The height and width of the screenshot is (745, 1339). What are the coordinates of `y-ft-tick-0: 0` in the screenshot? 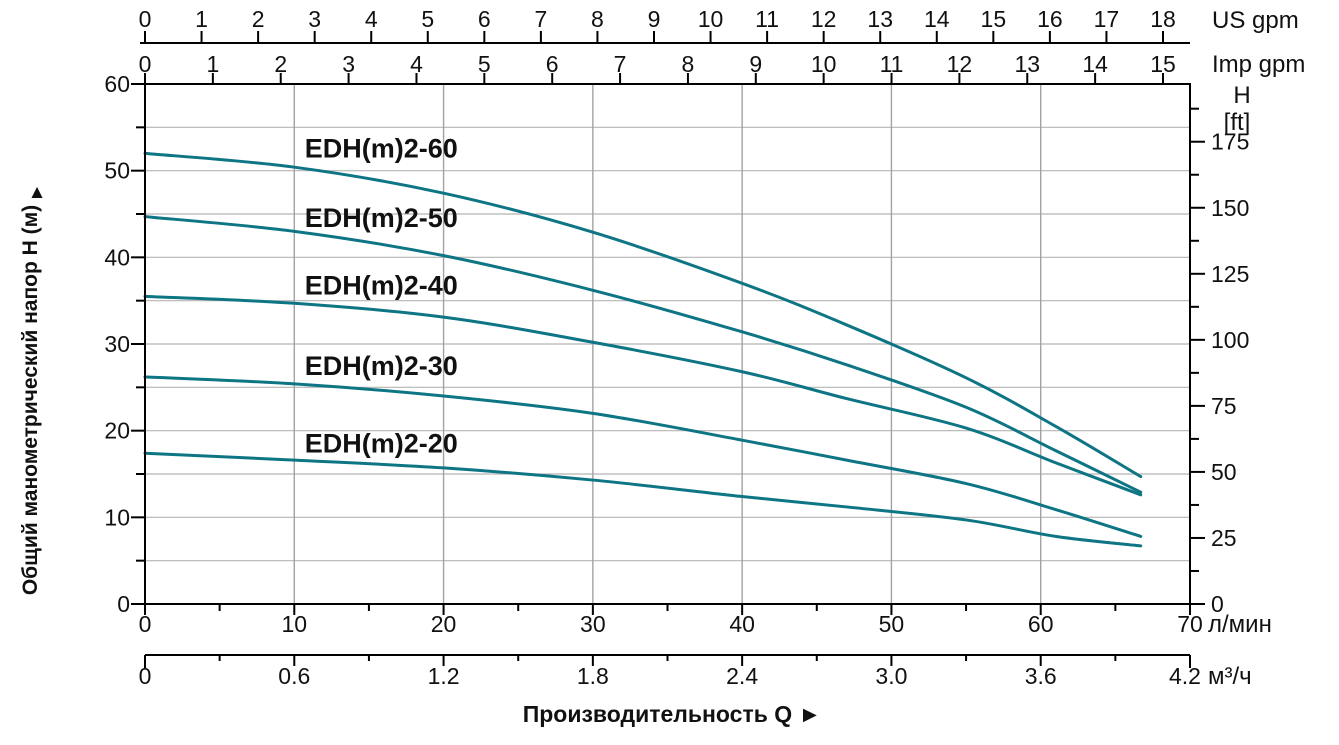 It's located at (1217, 604).